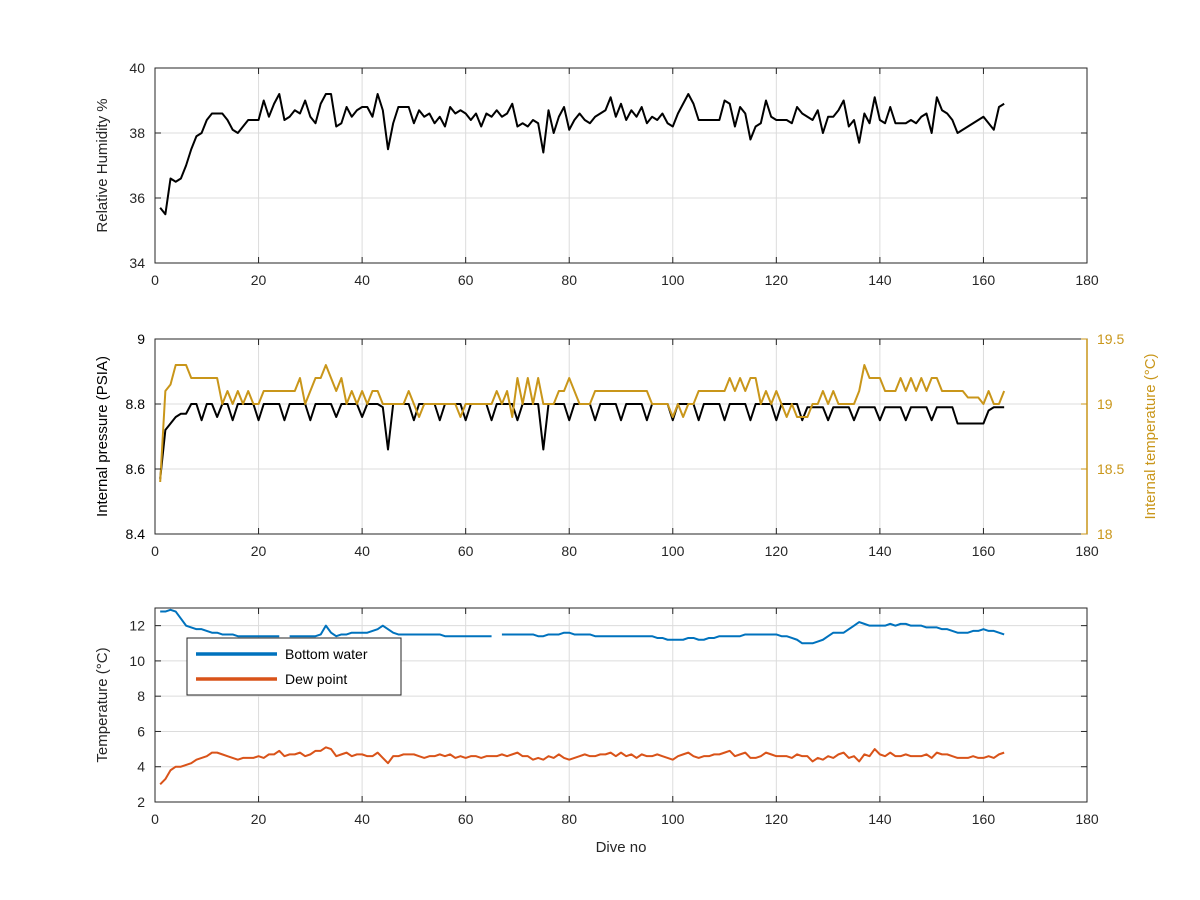 This screenshot has height=900, width=1200. What do you see at coordinates (141, 696) in the screenshot?
I see `y-tick-label: 8` at bounding box center [141, 696].